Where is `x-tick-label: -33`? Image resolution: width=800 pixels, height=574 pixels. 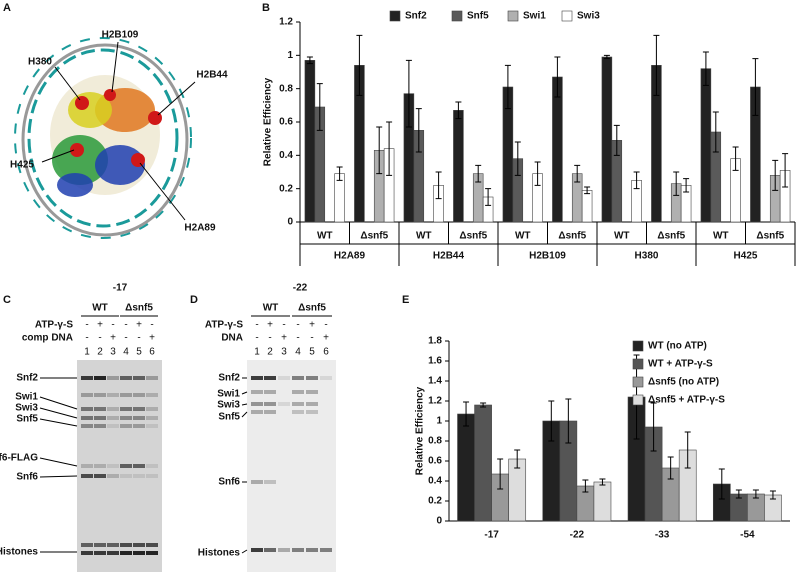 x-tick-label: -33 is located at coordinates (662, 535).